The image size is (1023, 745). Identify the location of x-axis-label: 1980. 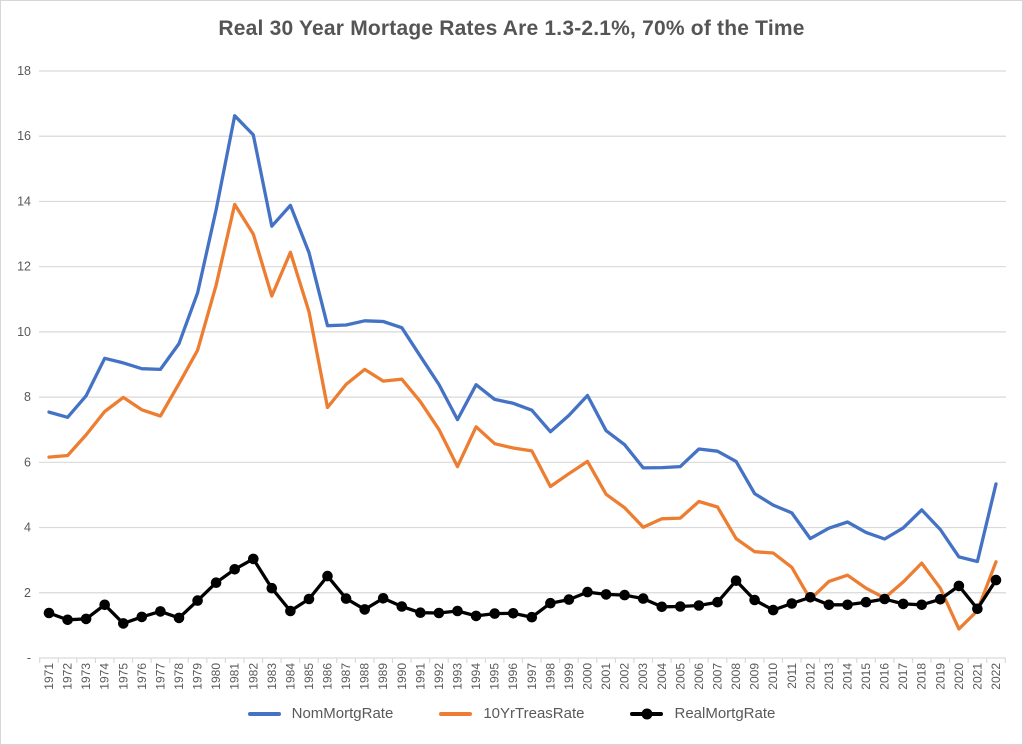
(216, 676).